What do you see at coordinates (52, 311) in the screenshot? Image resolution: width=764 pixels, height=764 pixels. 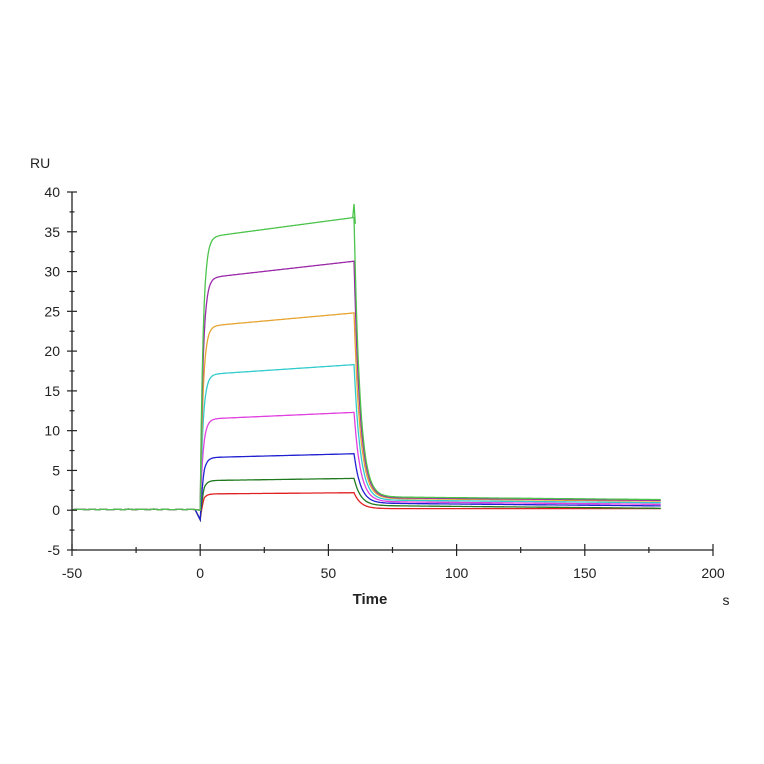 I see `y-tick-label: 25` at bounding box center [52, 311].